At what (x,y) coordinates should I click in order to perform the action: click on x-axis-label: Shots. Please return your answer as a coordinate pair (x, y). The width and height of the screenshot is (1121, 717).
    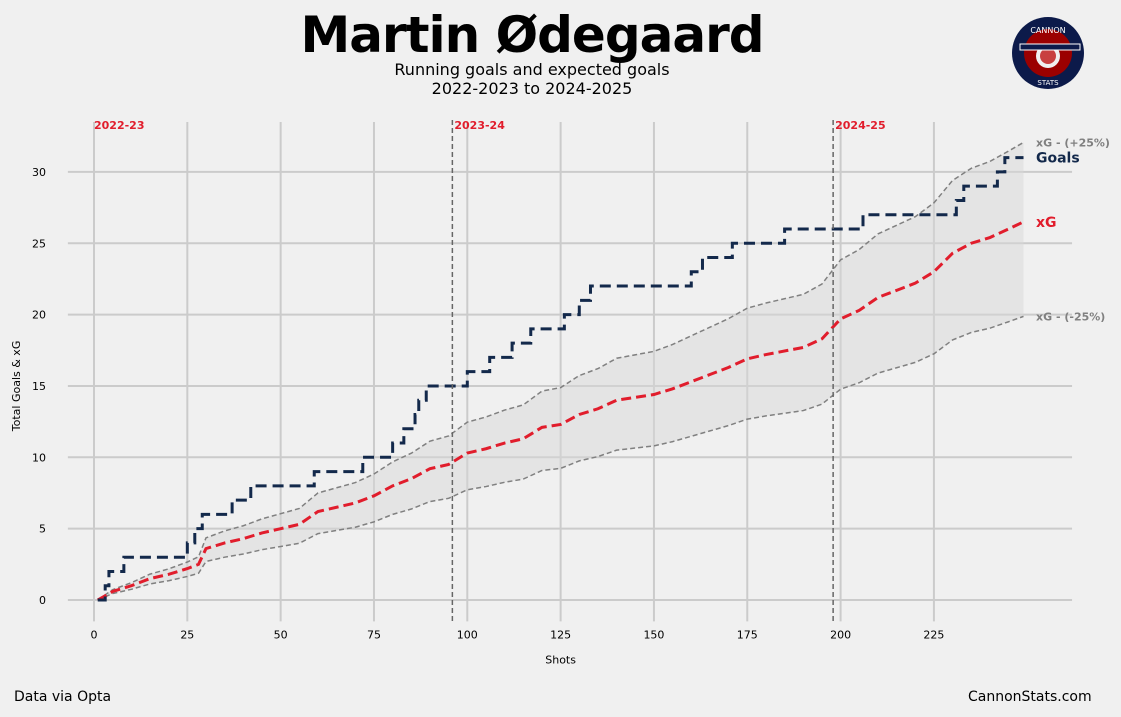
    Looking at the image, I should click on (560, 659).